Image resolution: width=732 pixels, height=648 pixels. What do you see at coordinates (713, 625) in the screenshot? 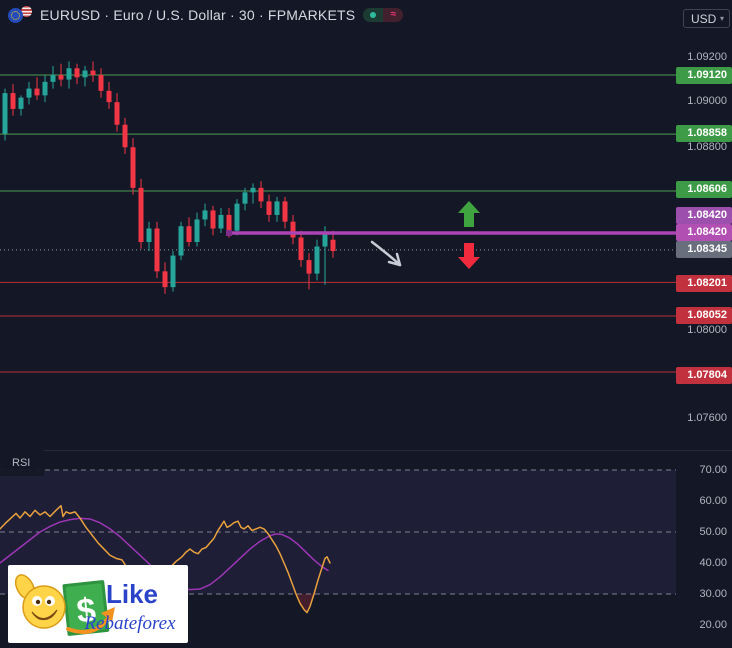
I see `rsi-tick-label: 20.00` at bounding box center [713, 625].